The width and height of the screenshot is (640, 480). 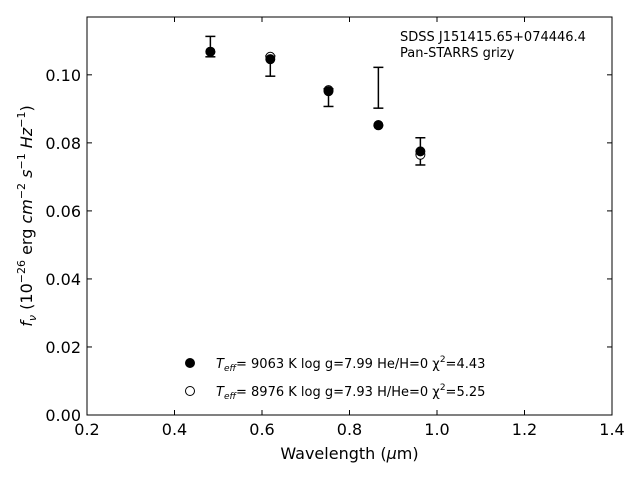 What do you see at coordinates (349, 429) in the screenshot?
I see `x-tick-label: 0.8` at bounding box center [349, 429].